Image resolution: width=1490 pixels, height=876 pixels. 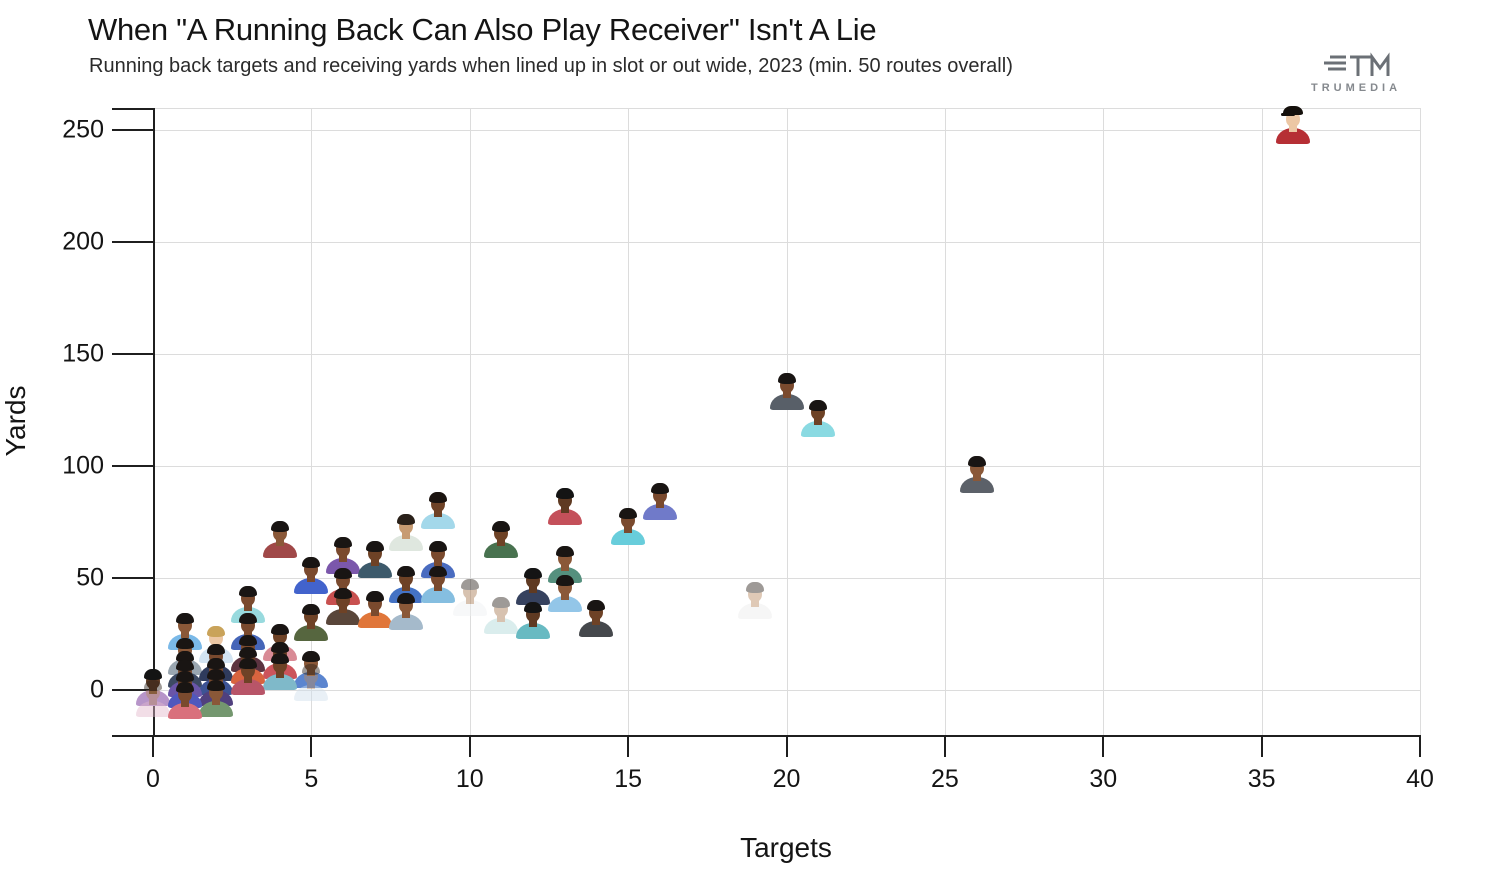 What do you see at coordinates (132, 466) in the screenshot?
I see `y-tick-mark` at bounding box center [132, 466].